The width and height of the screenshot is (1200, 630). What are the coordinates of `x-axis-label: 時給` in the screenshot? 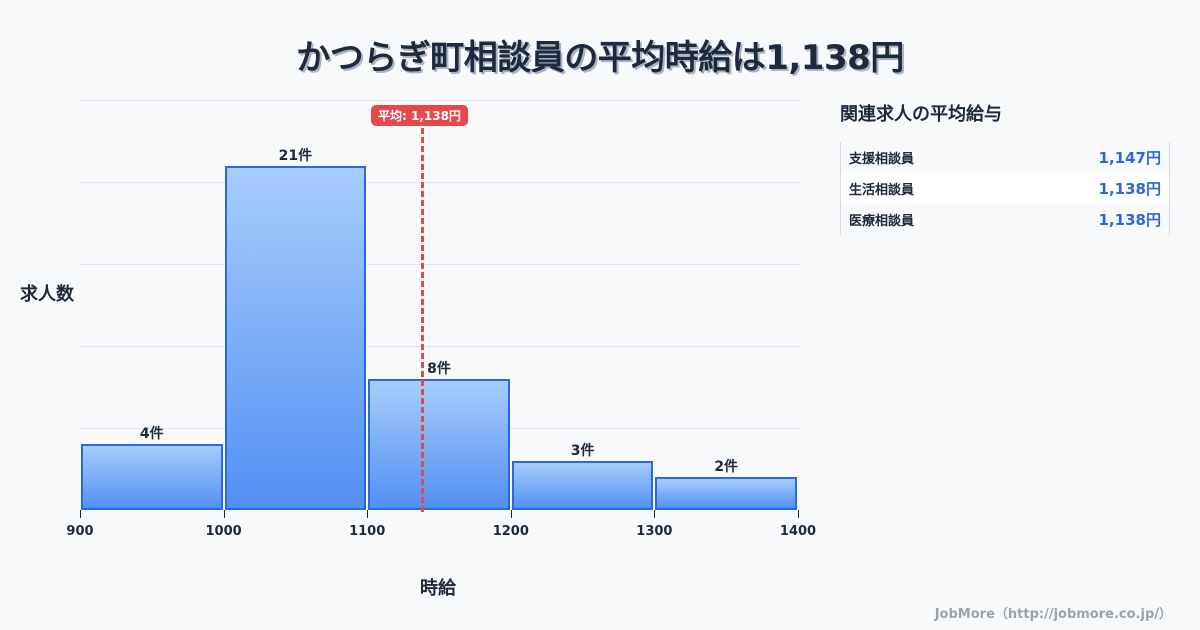 It's located at (438, 588).